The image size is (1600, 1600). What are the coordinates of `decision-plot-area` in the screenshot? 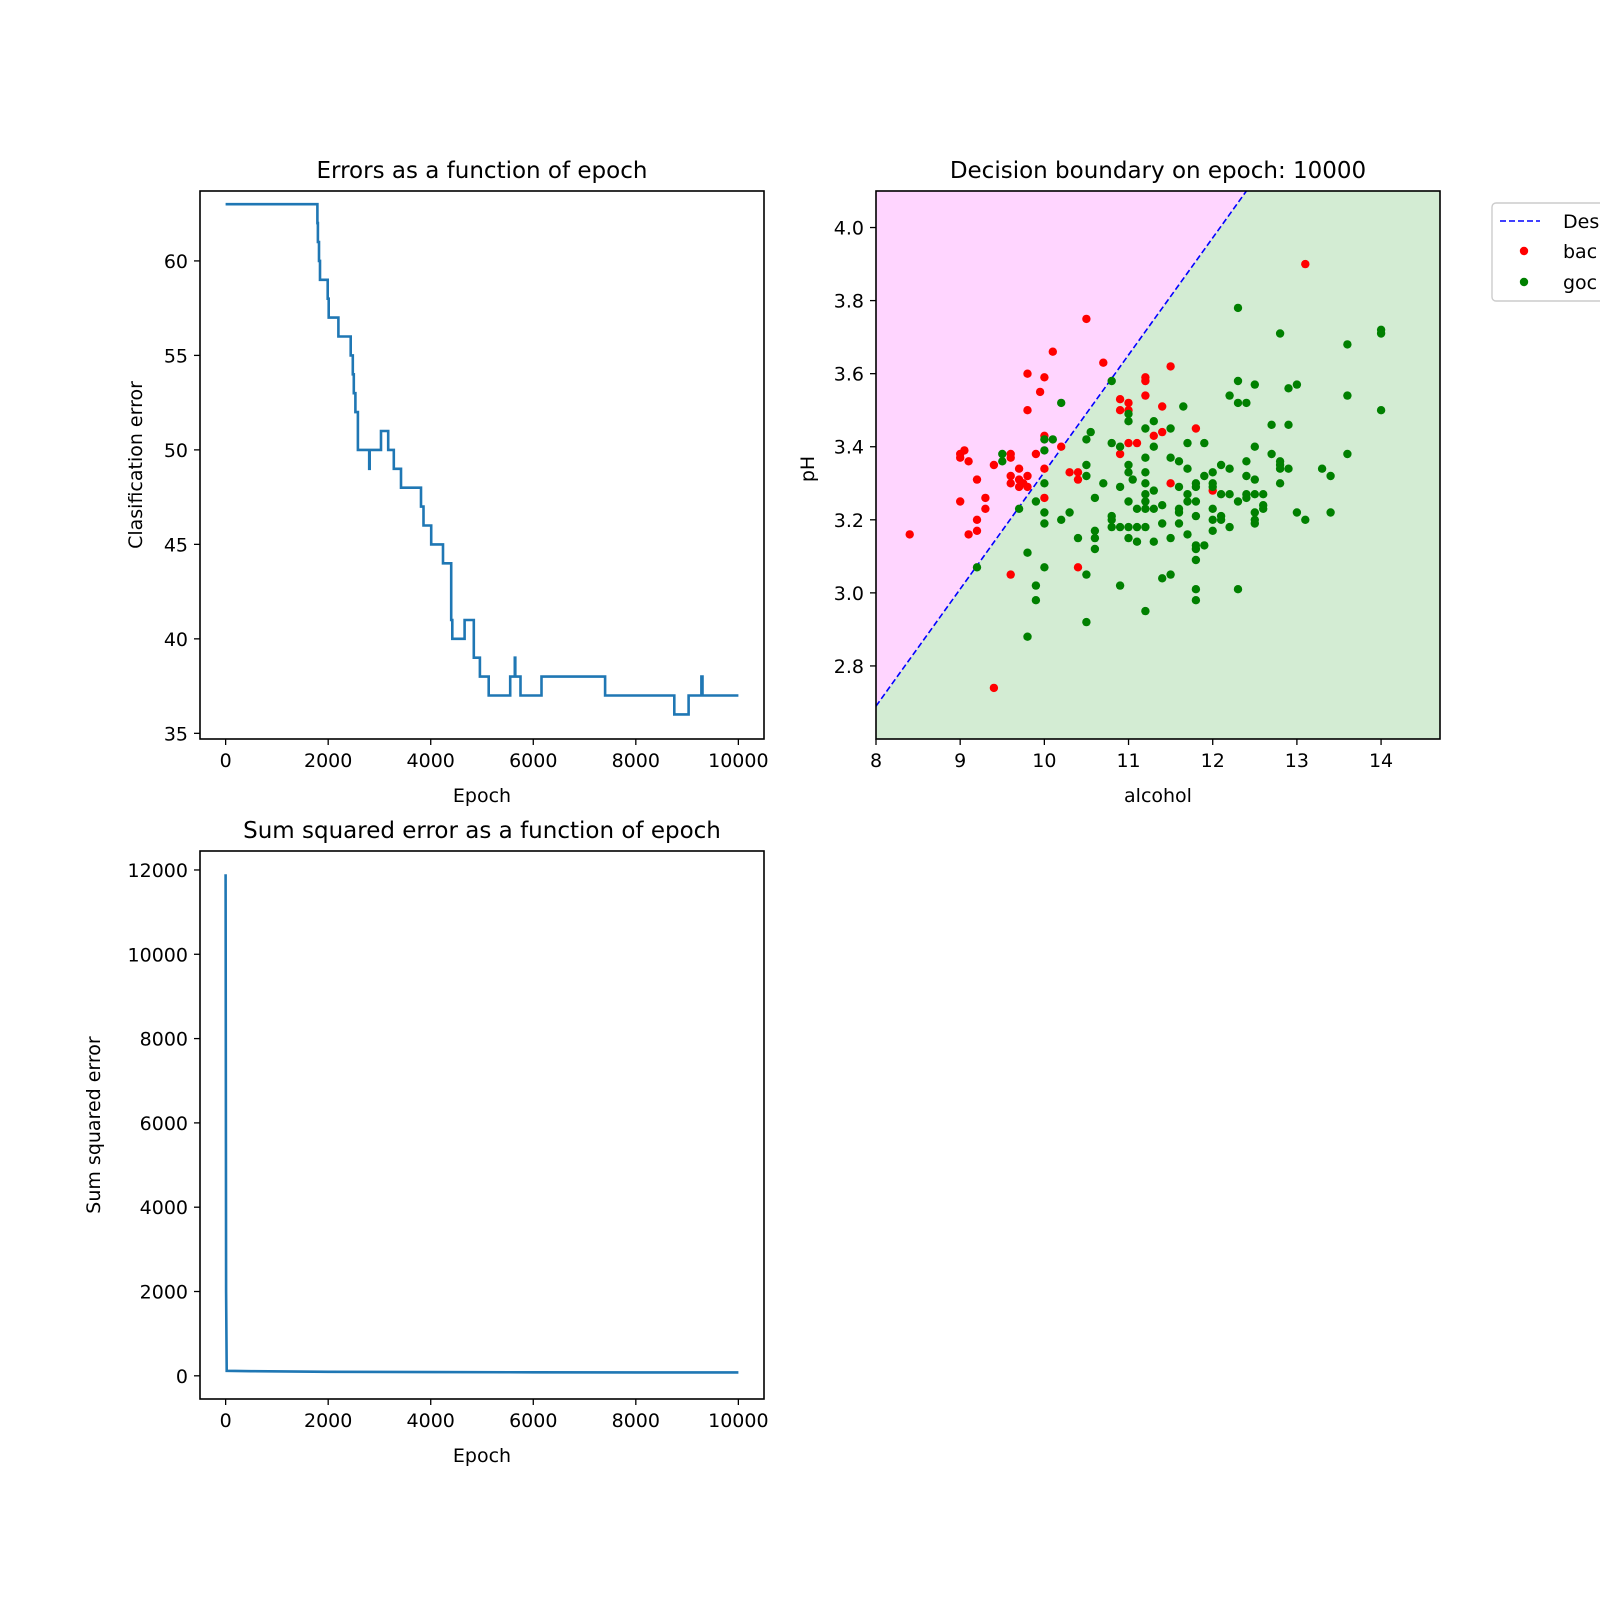 It's located at (1158, 465).